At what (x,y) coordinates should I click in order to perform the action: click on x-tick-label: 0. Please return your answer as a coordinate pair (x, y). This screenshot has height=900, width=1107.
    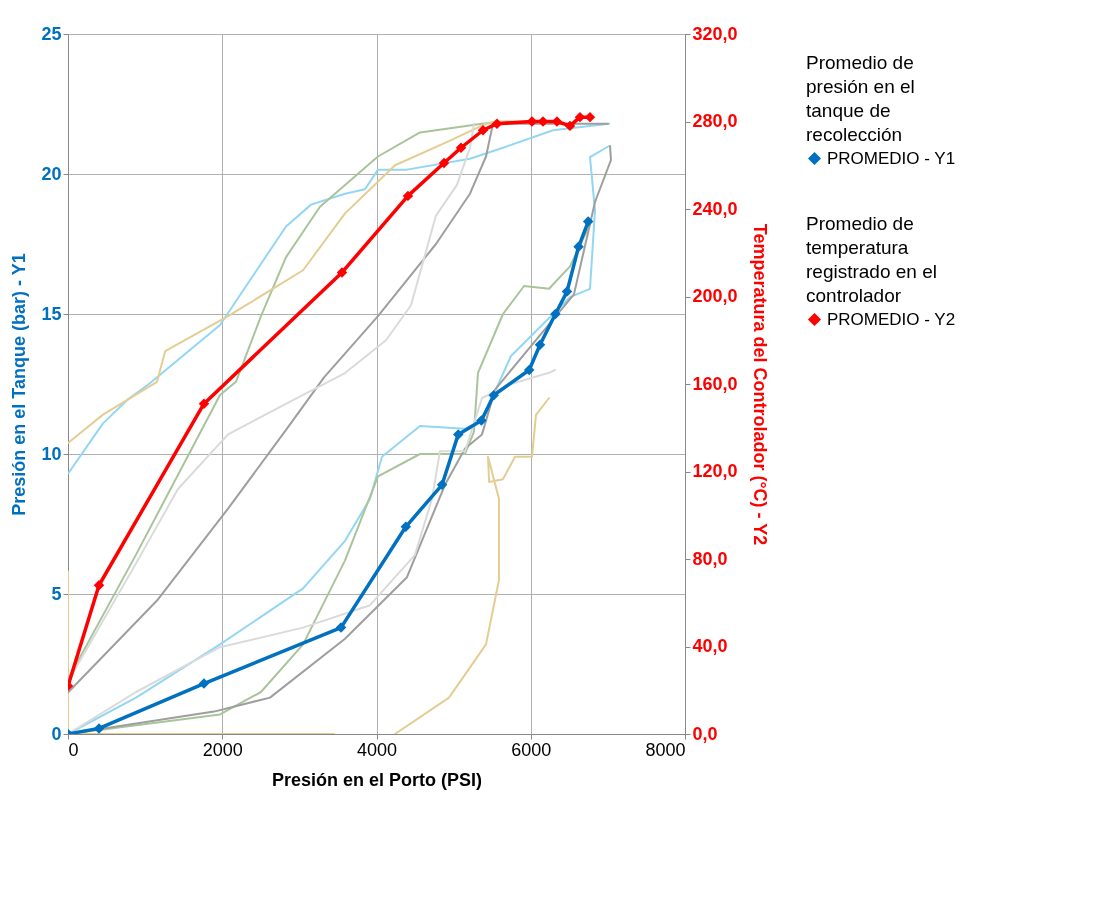
    Looking at the image, I should click on (73, 749).